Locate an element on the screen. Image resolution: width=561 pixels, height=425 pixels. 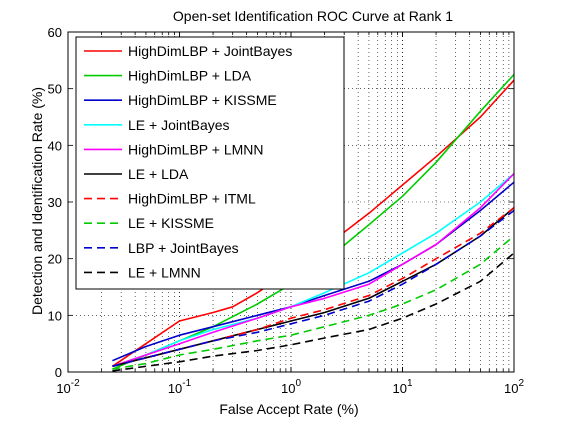
y-tick-label: 0 is located at coordinates (58, 372).